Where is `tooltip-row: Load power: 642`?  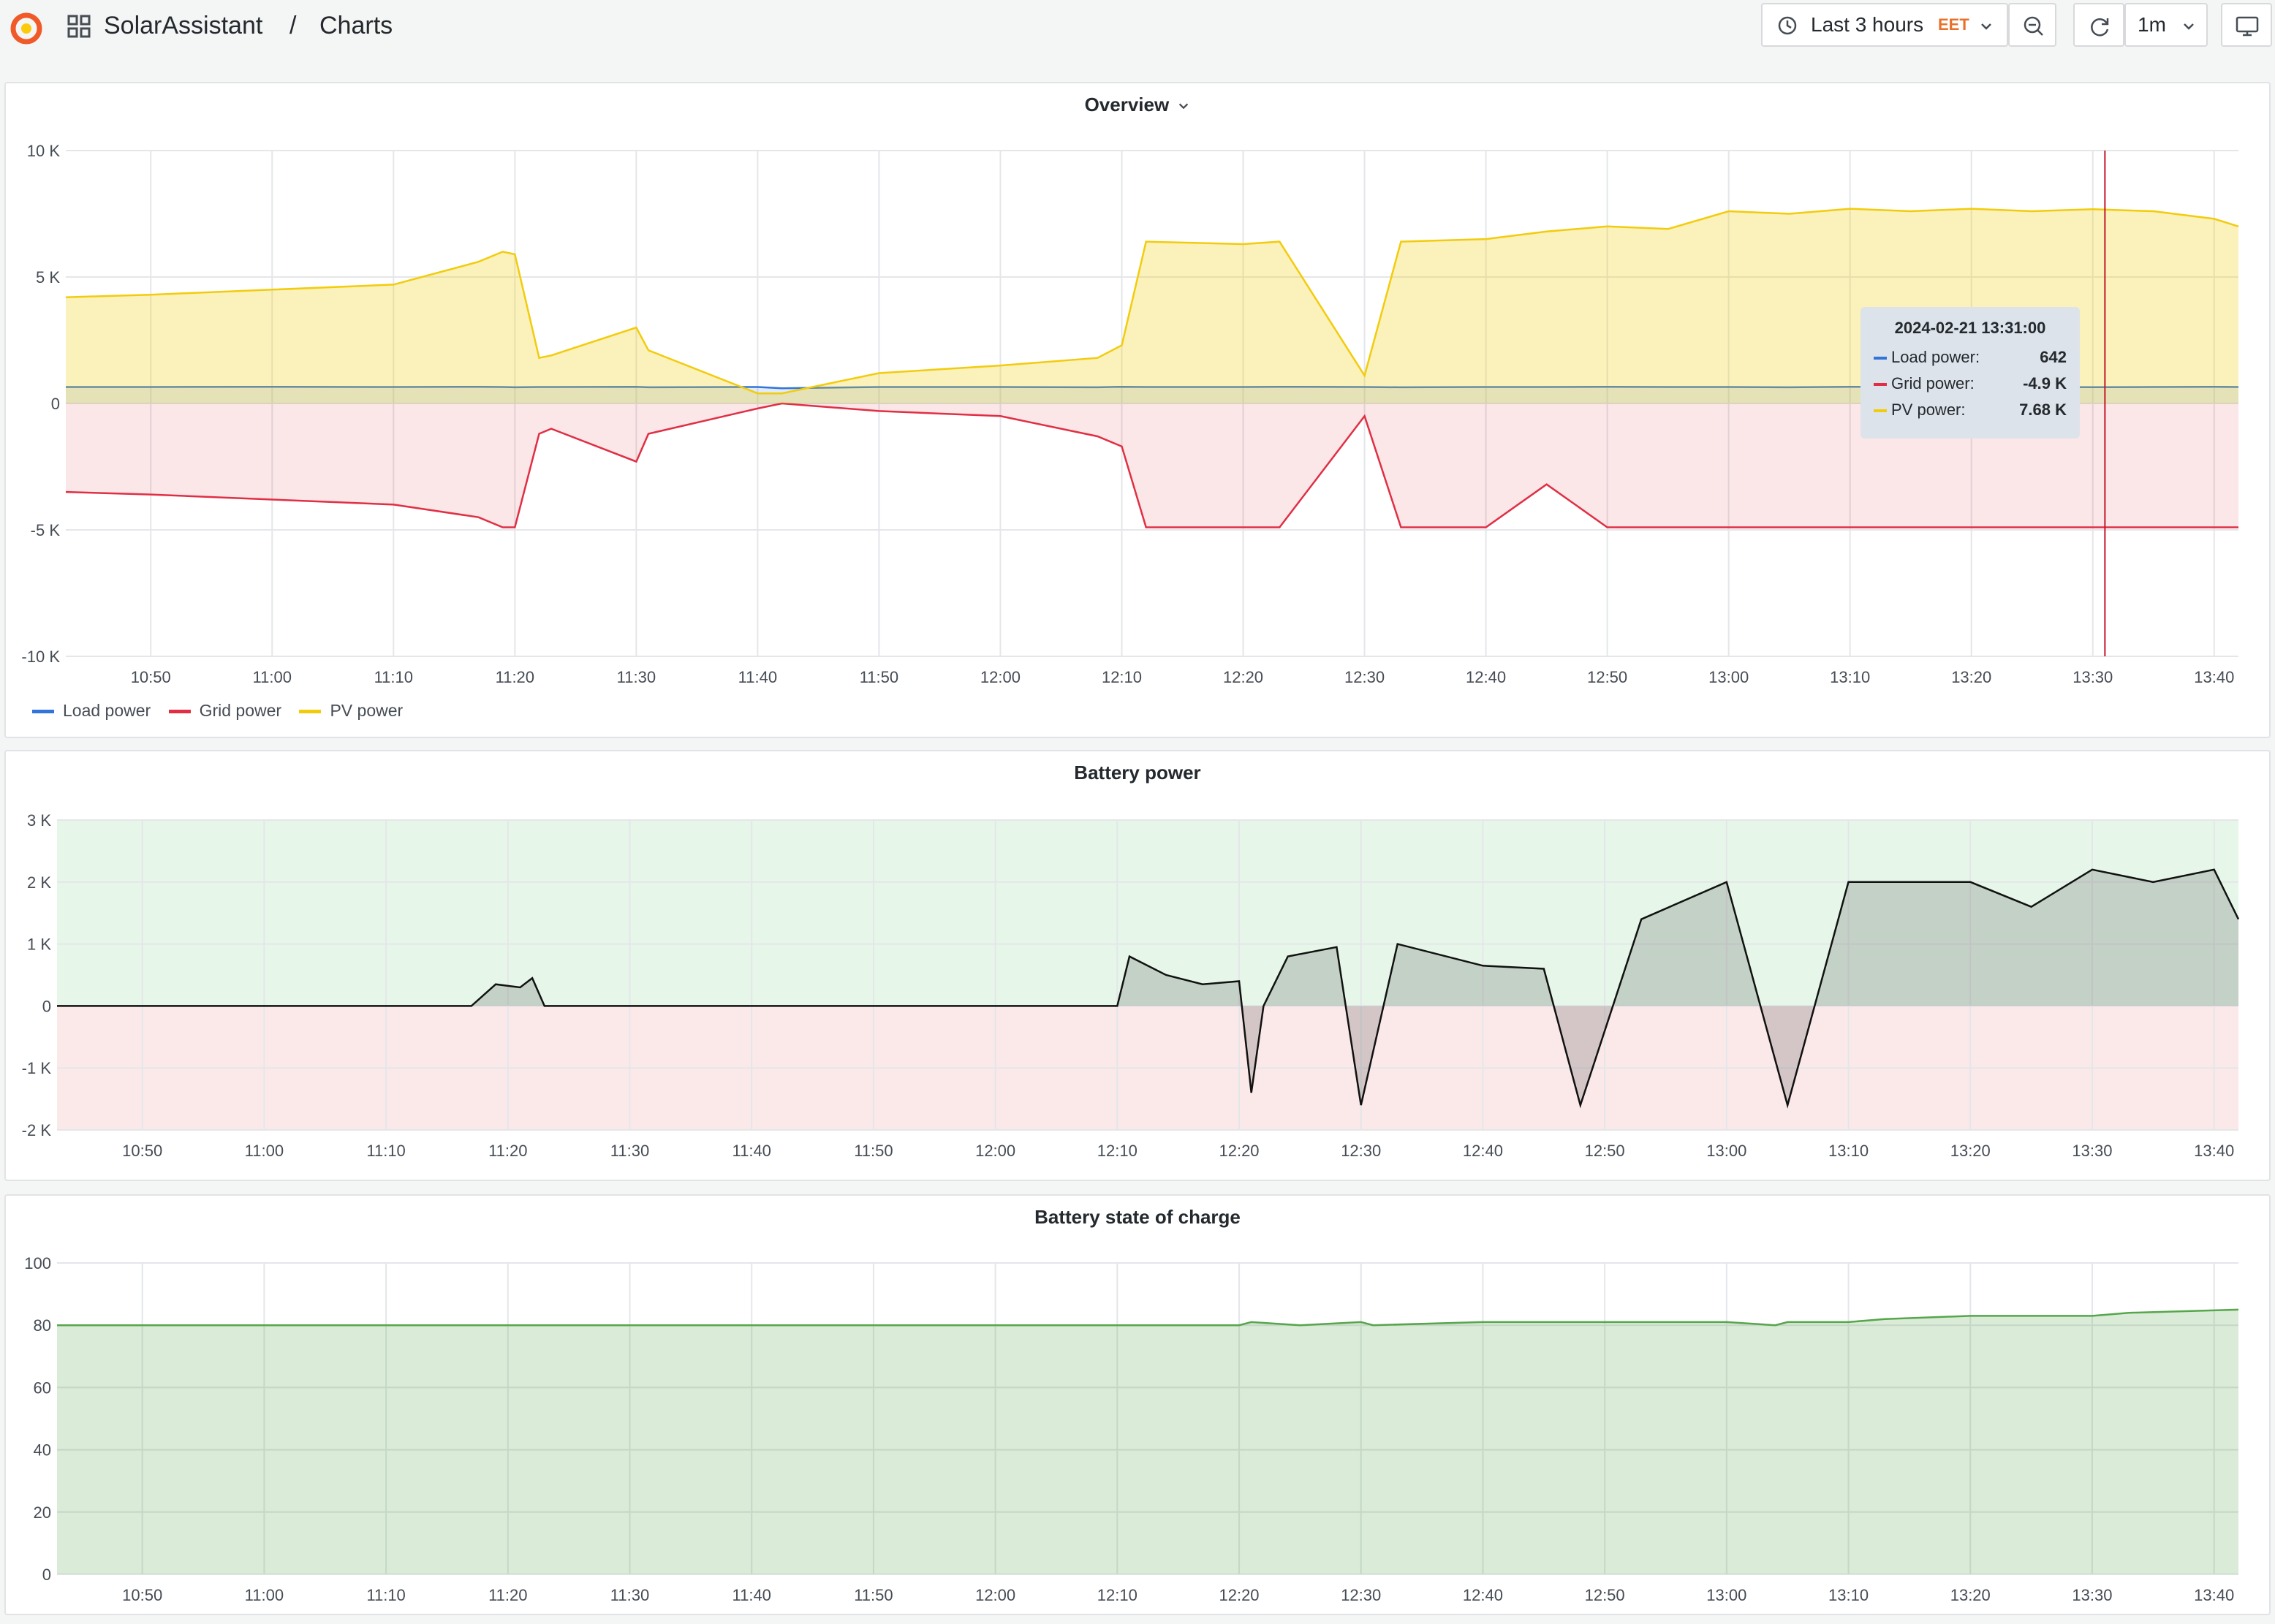
tooltip-row: Load power: 642 is located at coordinates (1970, 361).